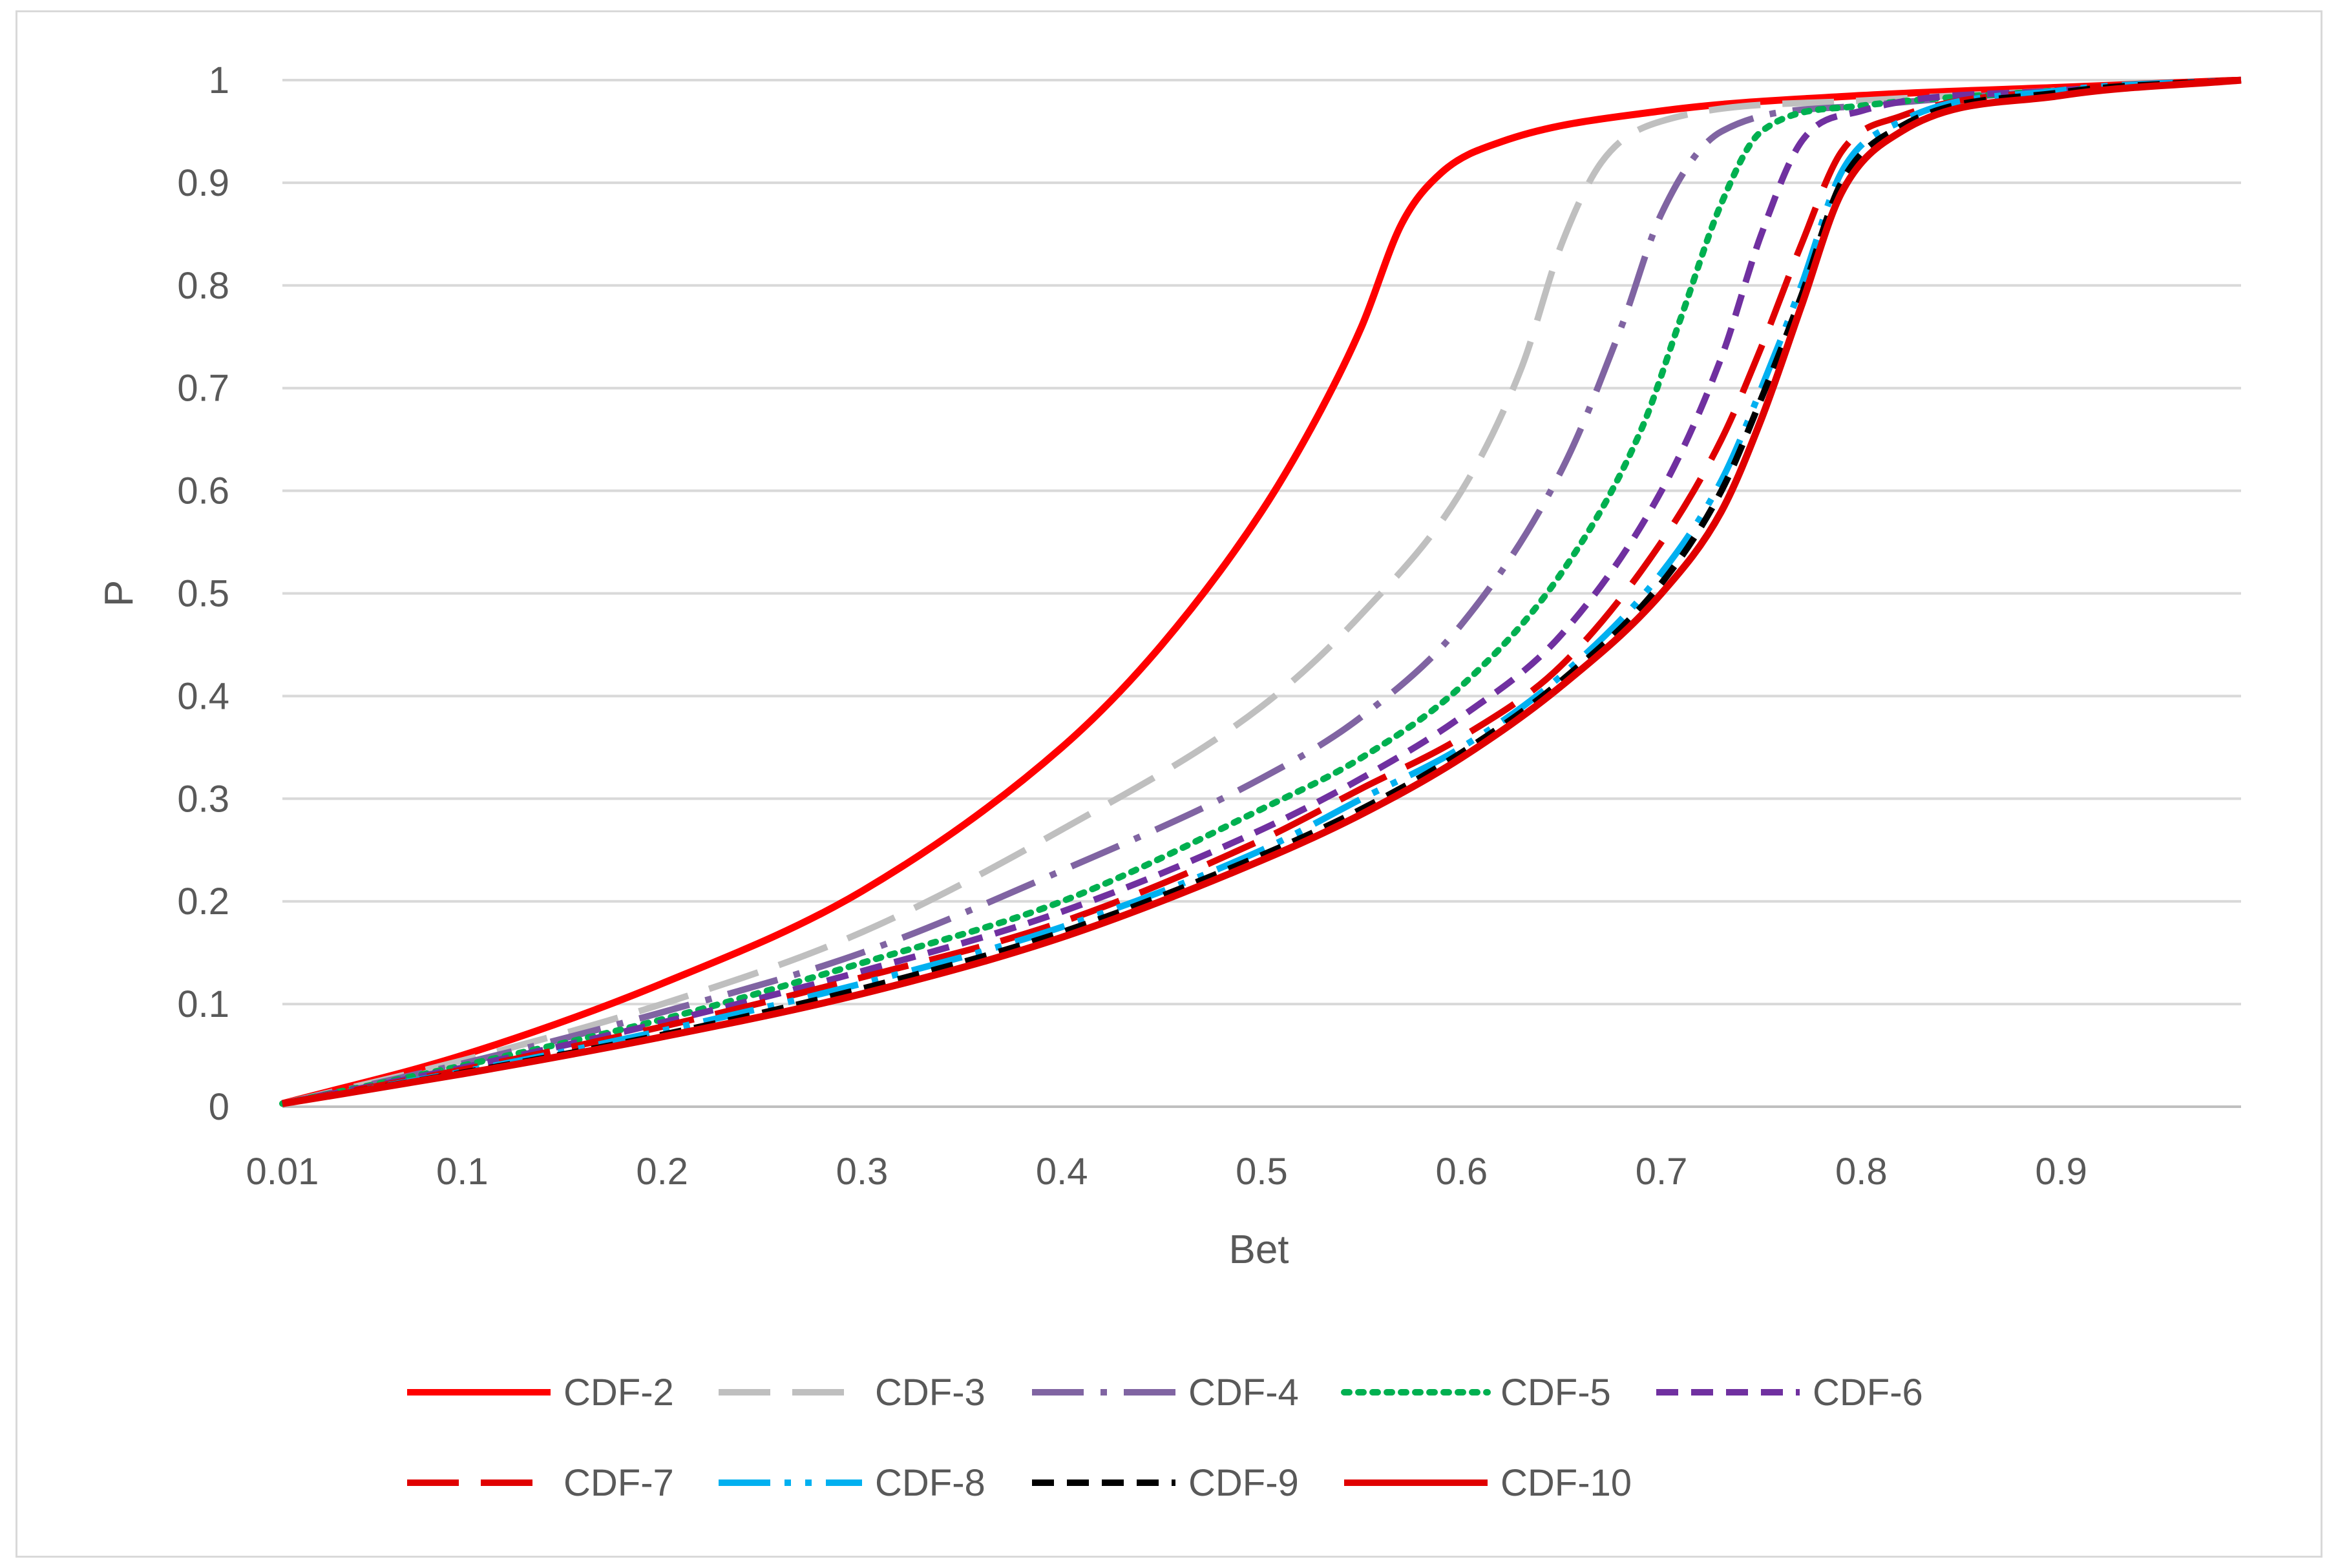 The height and width of the screenshot is (1568, 2338). I want to click on y-tick-label: 0.8, so click(203, 286).